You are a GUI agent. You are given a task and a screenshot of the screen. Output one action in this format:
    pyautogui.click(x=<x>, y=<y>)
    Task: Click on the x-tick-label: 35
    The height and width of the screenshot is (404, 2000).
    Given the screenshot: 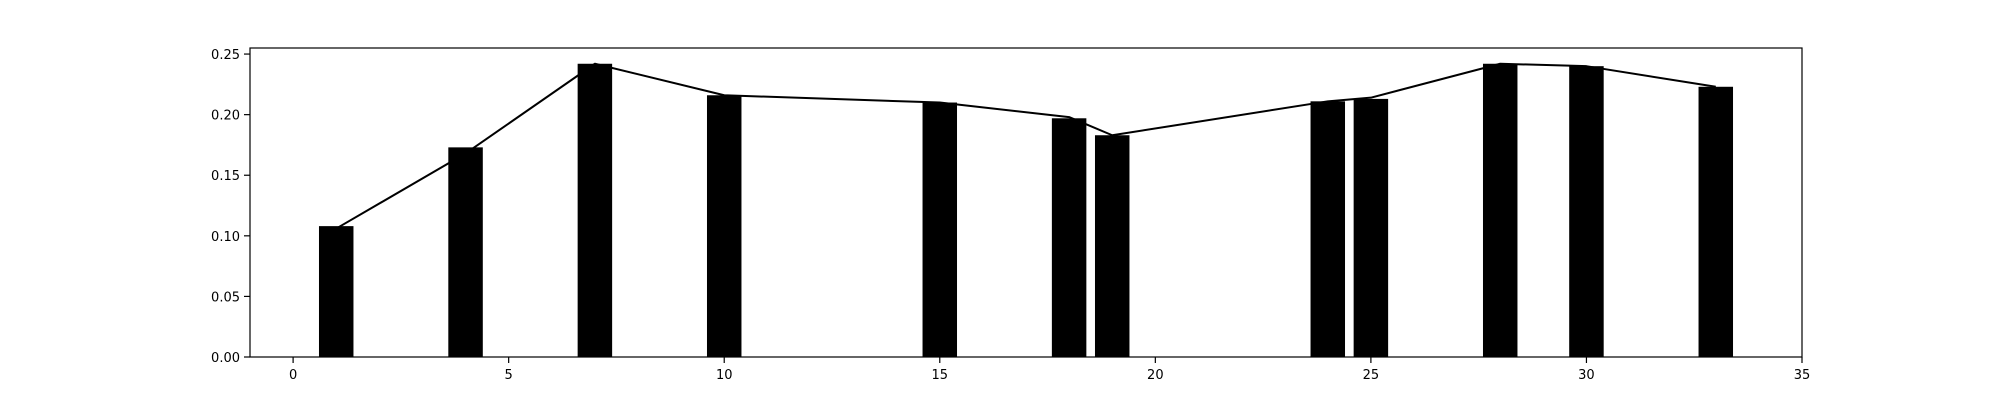 What is the action you would take?
    pyautogui.click(x=1802, y=375)
    